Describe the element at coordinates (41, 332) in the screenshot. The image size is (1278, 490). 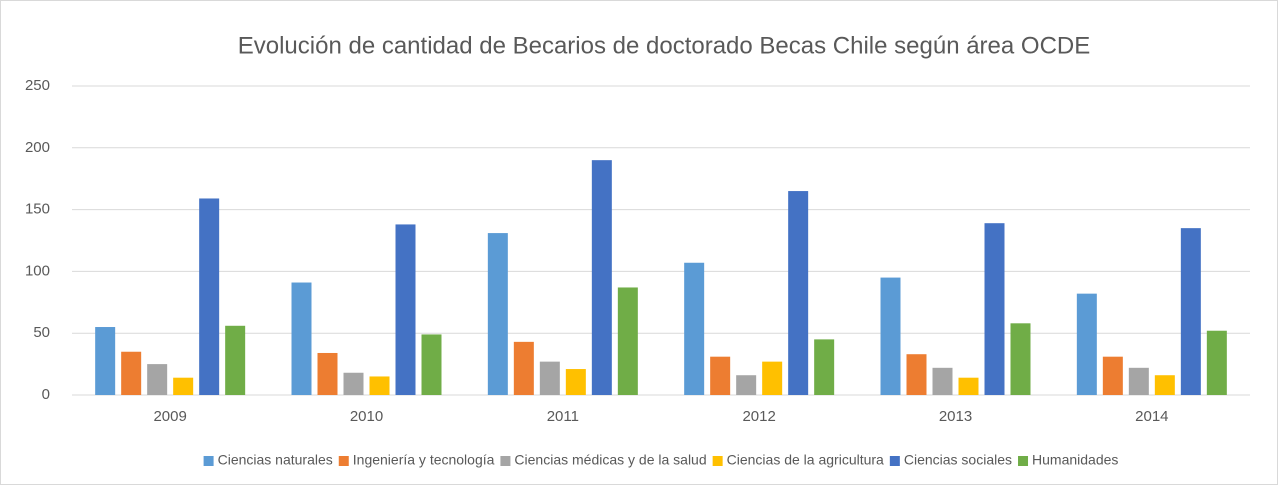
I see `y-tick-label: 50` at that location.